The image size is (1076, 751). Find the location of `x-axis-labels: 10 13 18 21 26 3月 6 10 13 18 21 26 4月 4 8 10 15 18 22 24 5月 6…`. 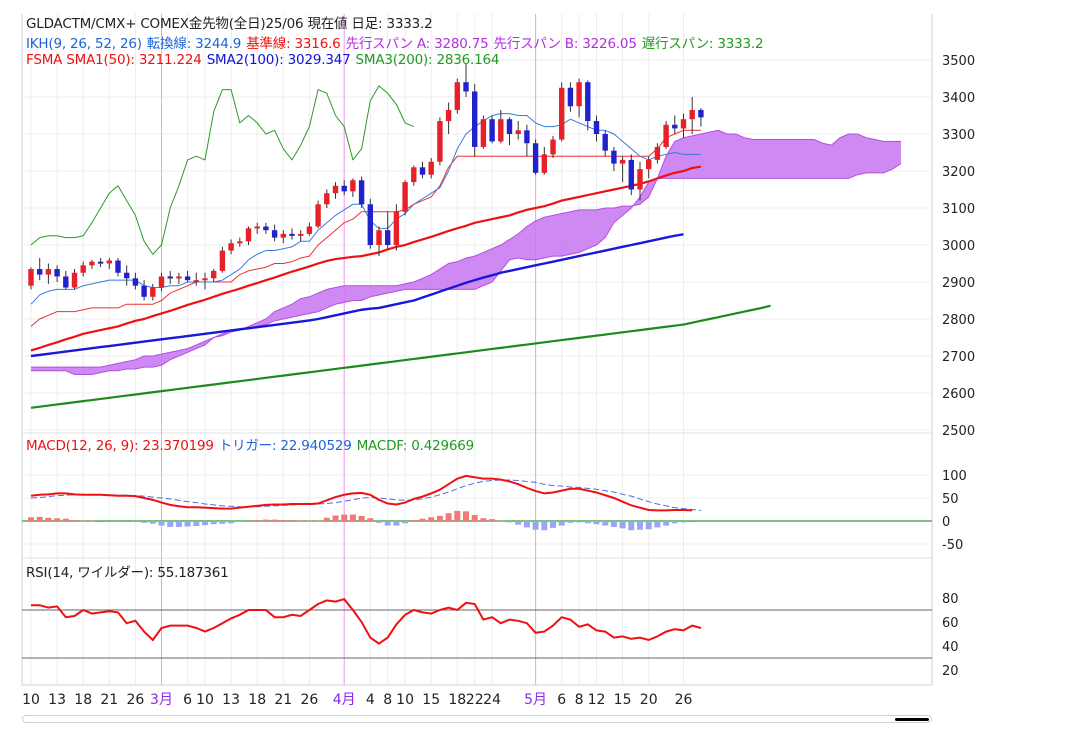

x-axis-labels: 10 13 18 21 26 3月 6 10 13 18 21 26 4月 4 8 10 15 18 22 24 5月 6… is located at coordinates (357, 700).